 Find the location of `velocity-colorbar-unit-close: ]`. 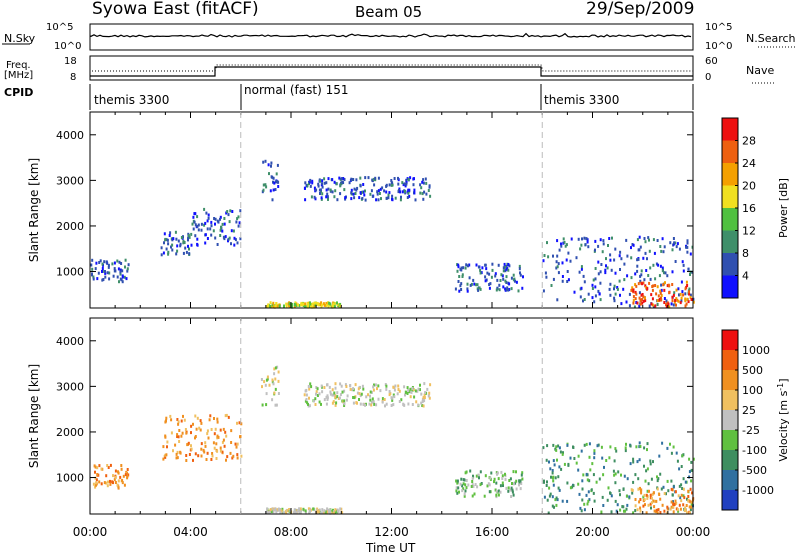

velocity-colorbar-unit-close: ] is located at coordinates (783, 380).